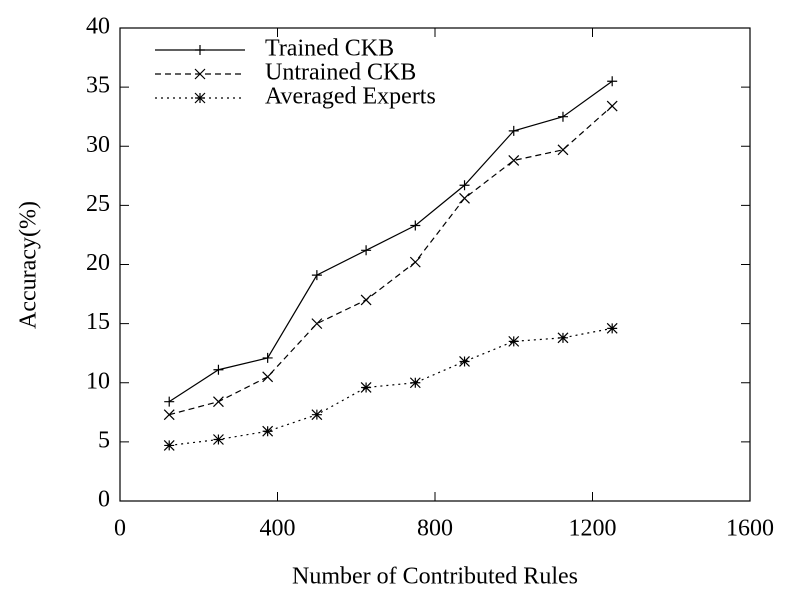 This screenshot has height=595, width=786. What do you see at coordinates (340, 73) in the screenshot?
I see `legend-label: Untrained CKB` at bounding box center [340, 73].